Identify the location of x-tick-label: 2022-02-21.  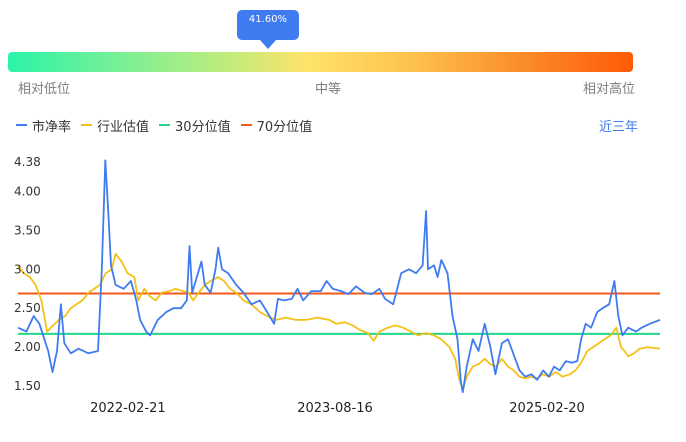
(128, 408).